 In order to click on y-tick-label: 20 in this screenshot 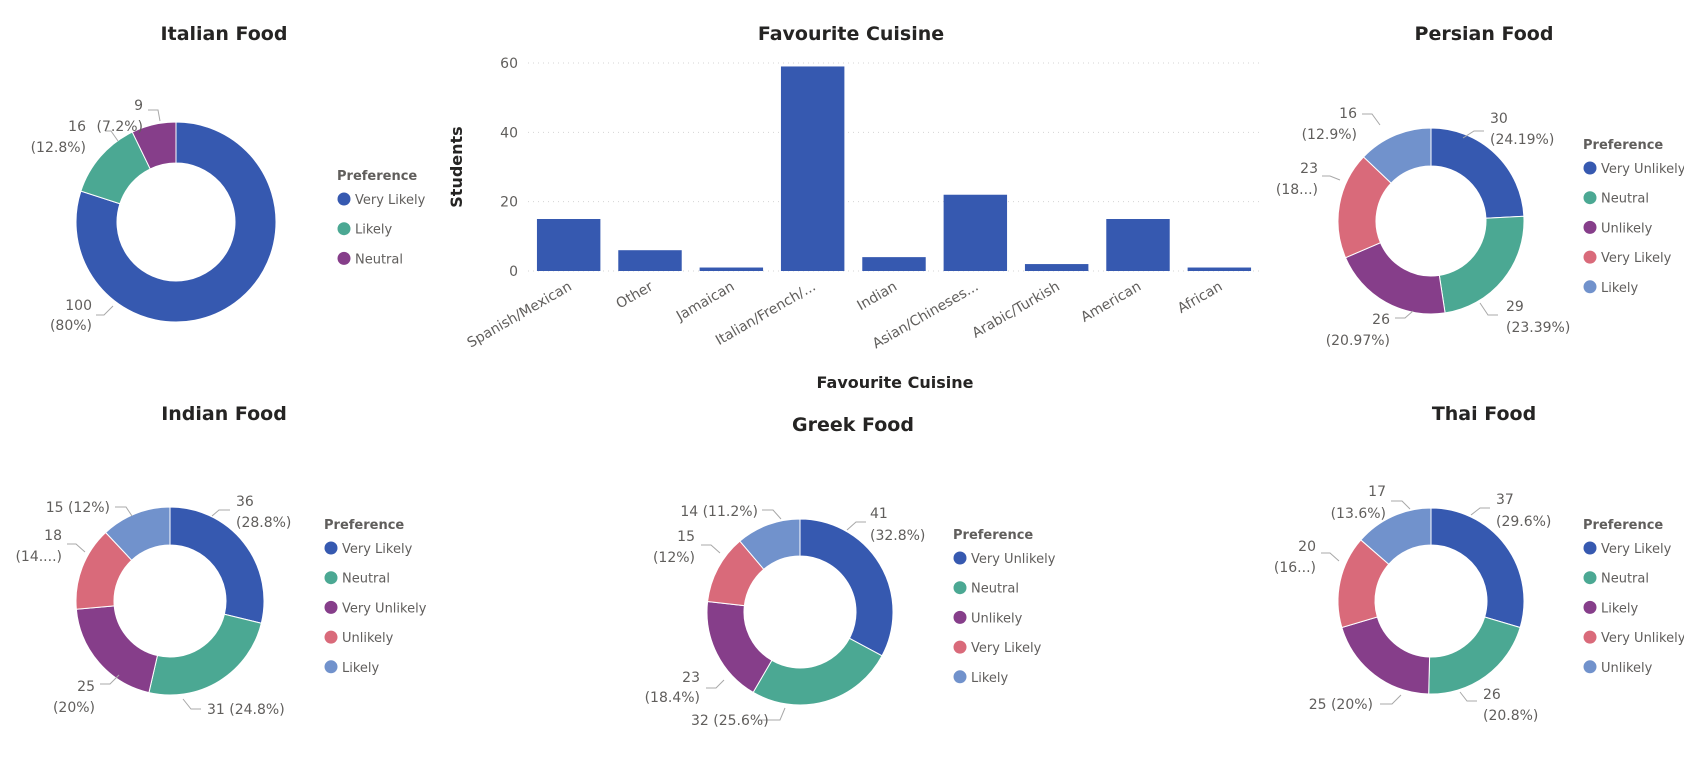, I will do `click(509, 203)`.